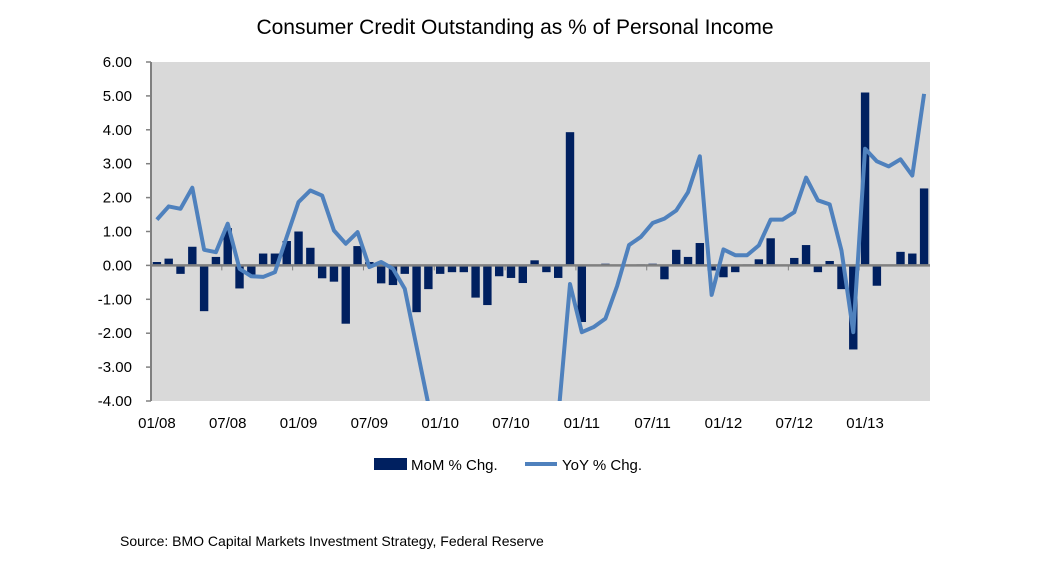  What do you see at coordinates (865, 423) in the screenshot?
I see `x-tick-label: 01/13` at bounding box center [865, 423].